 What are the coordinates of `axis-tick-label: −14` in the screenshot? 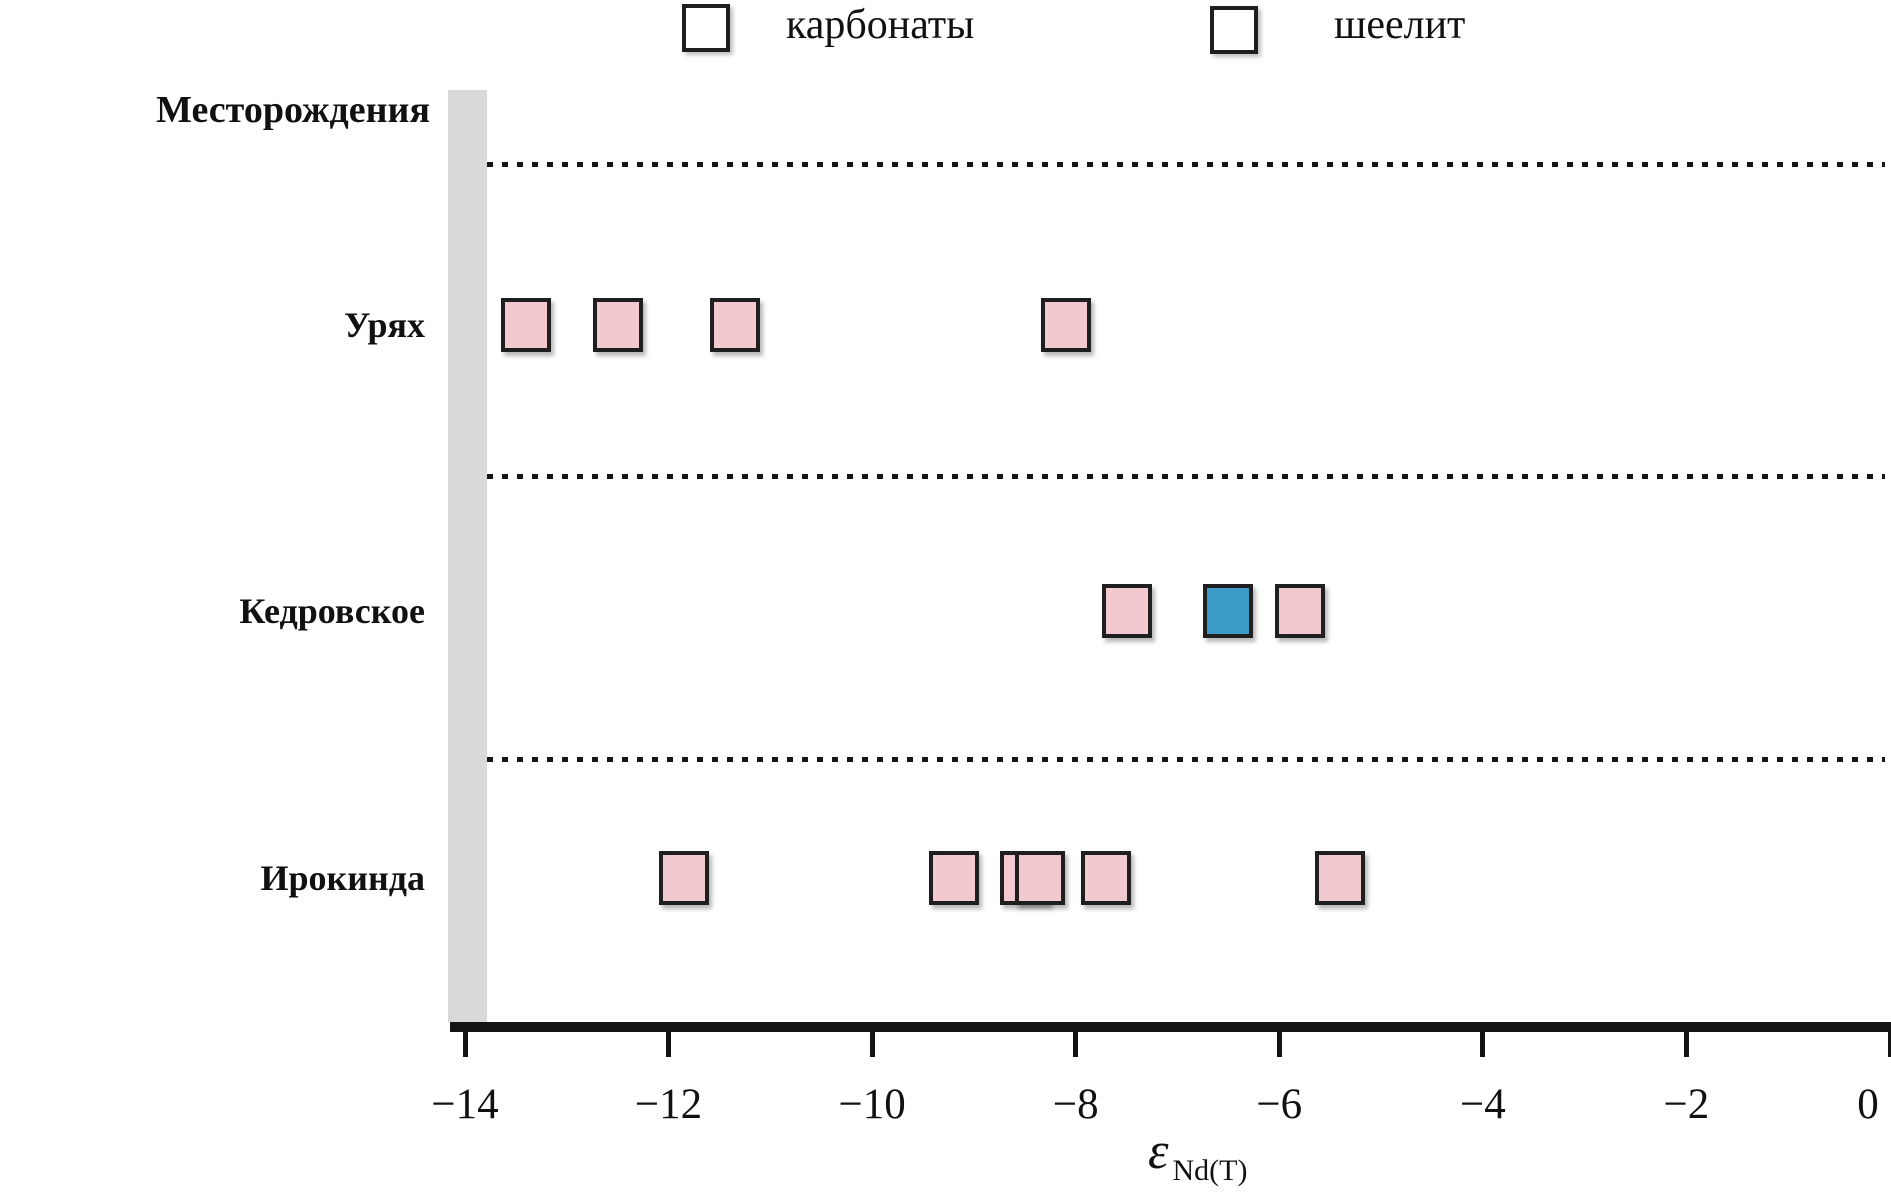 It's located at (465, 1104).